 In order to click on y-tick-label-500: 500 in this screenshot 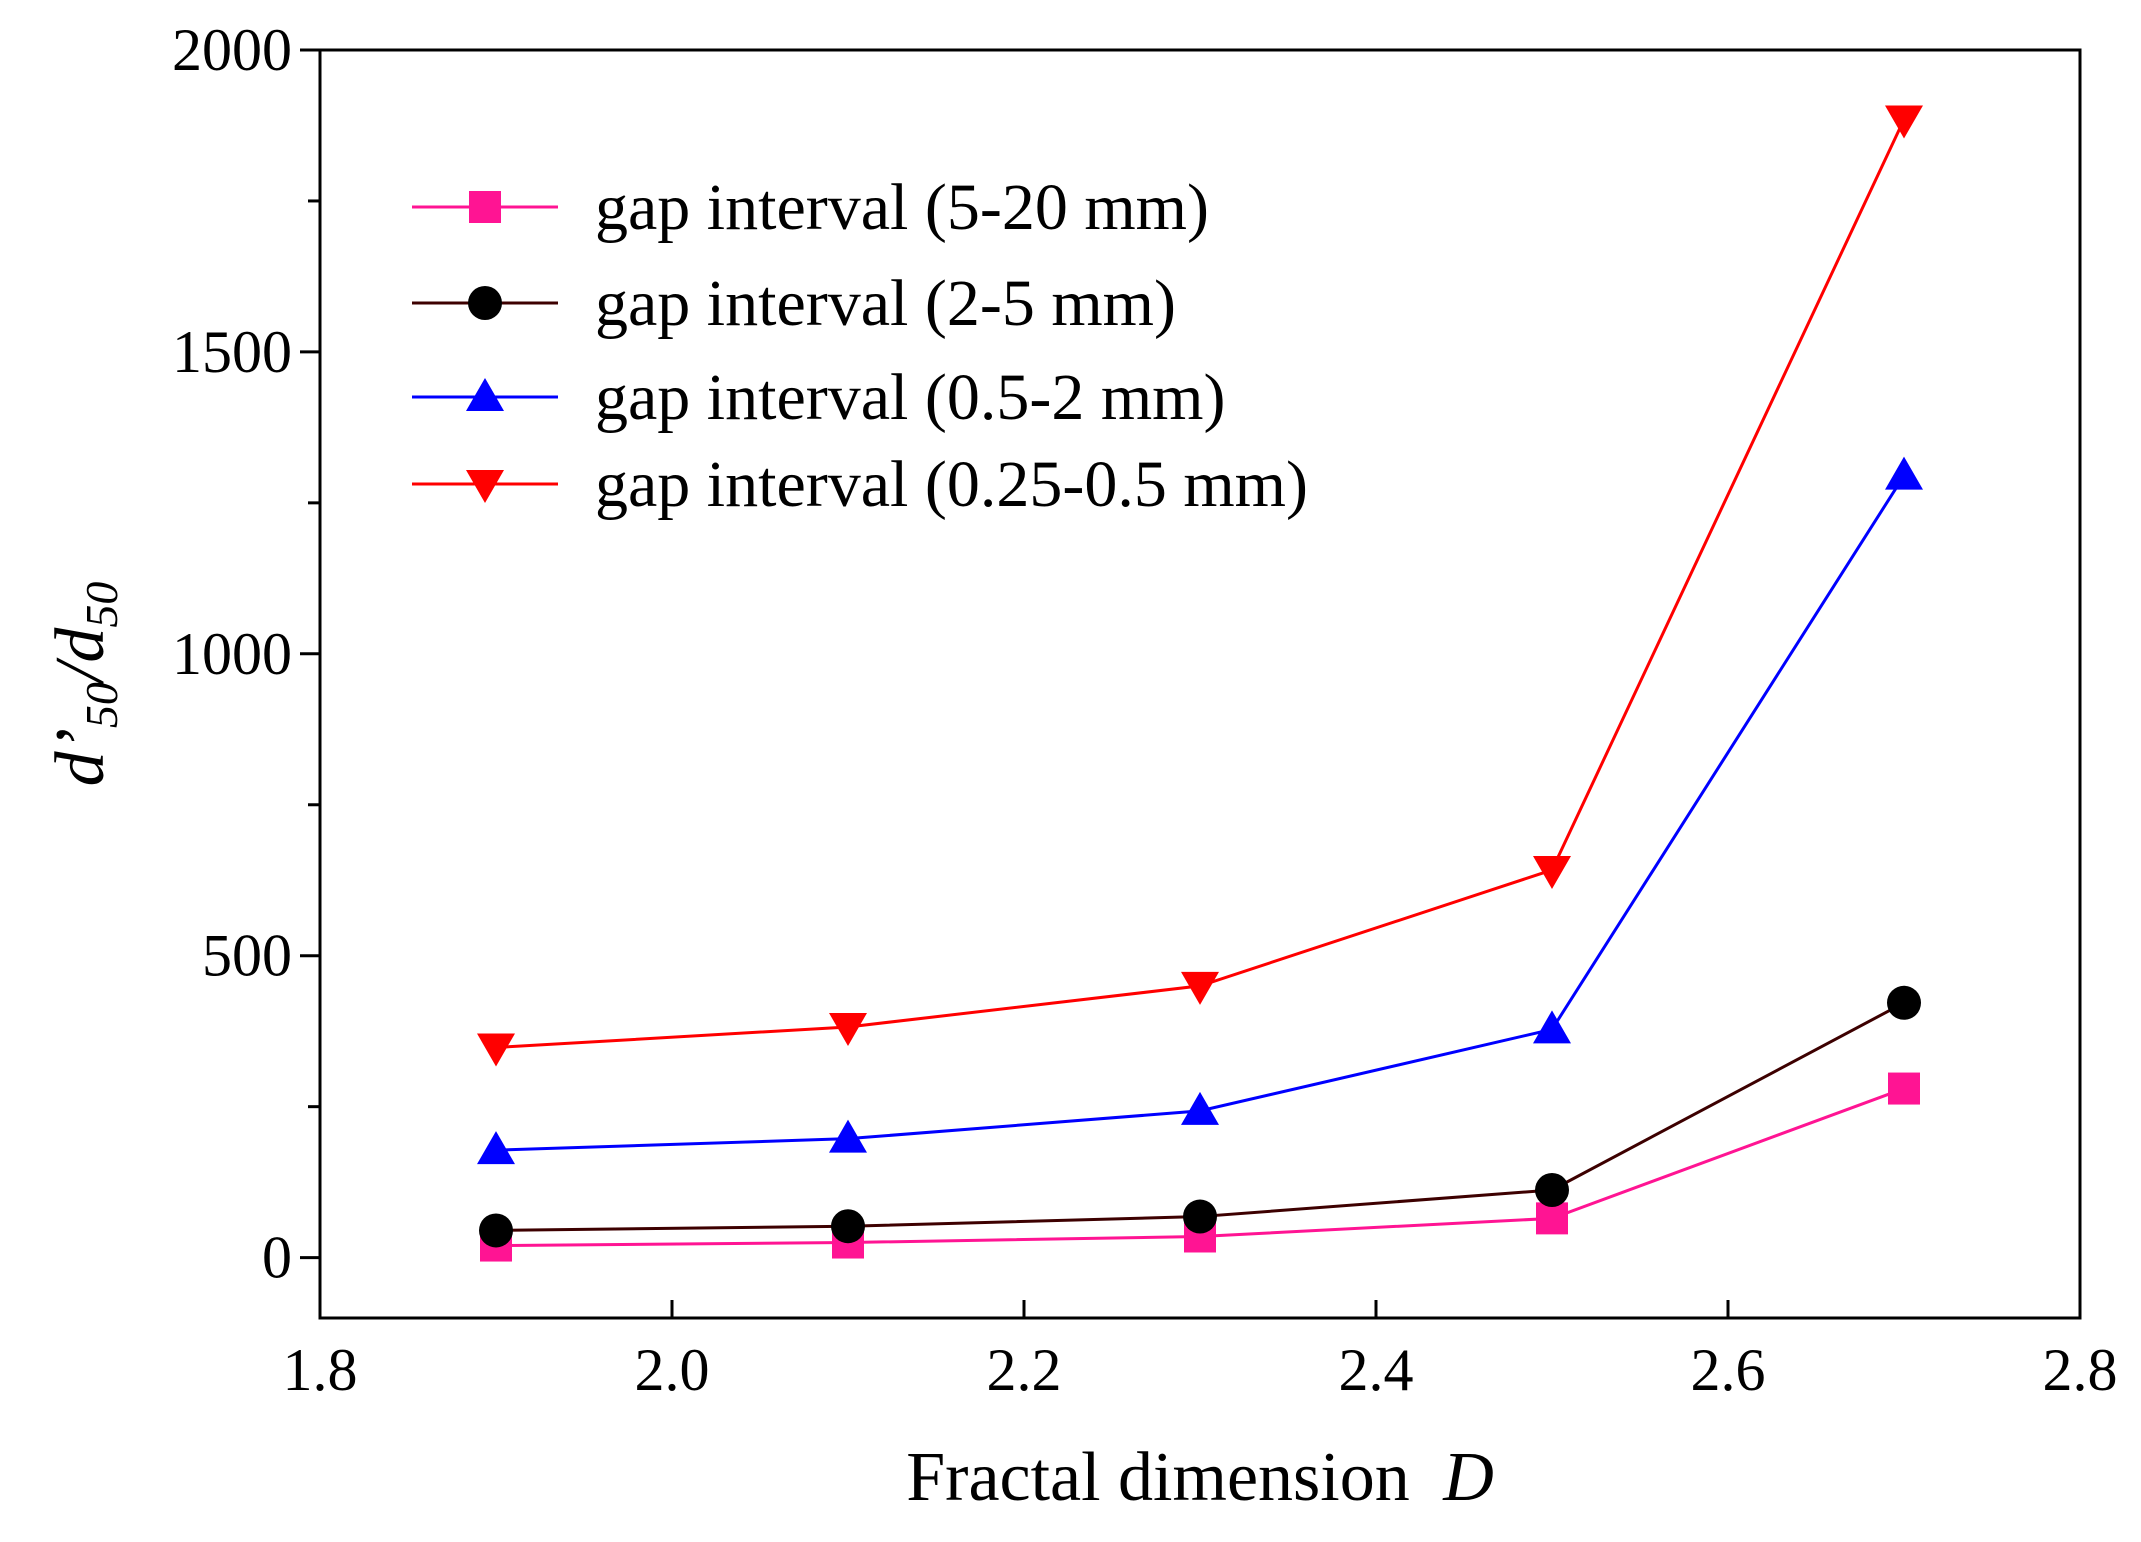, I will do `click(247, 956)`.